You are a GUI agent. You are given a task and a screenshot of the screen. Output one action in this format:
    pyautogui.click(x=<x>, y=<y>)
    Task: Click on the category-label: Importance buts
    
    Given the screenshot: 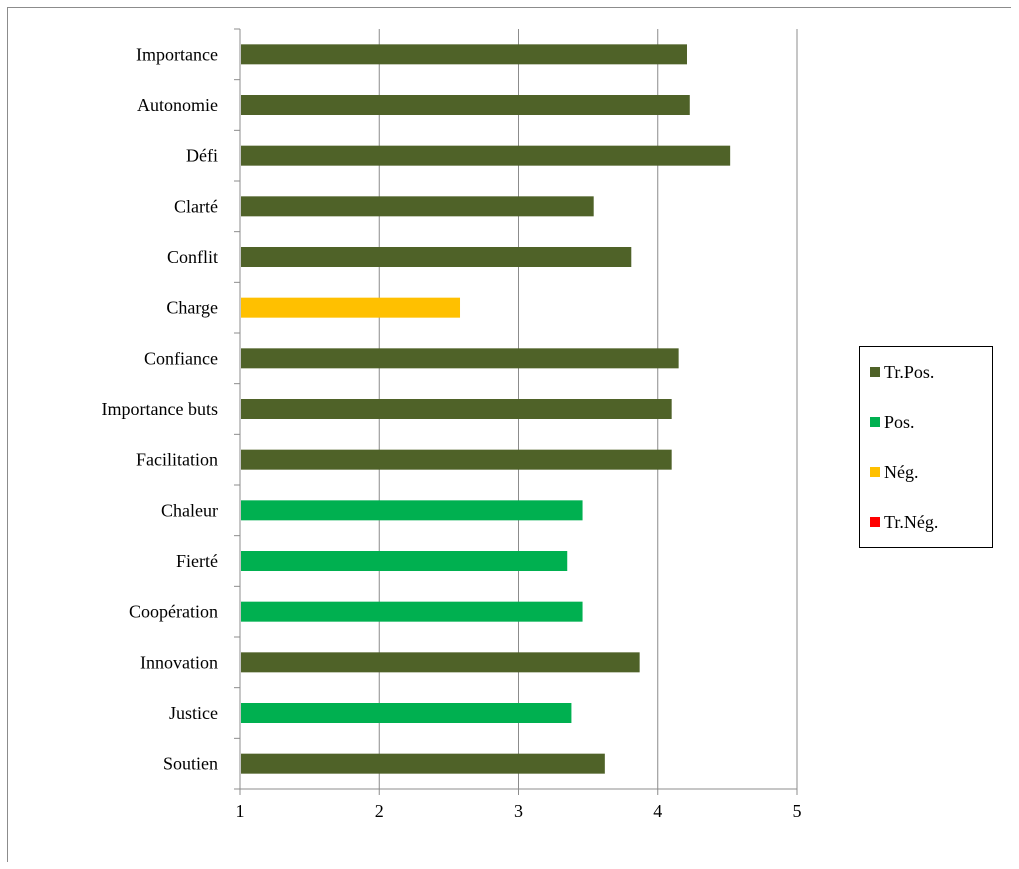 What is the action you would take?
    pyautogui.click(x=160, y=409)
    